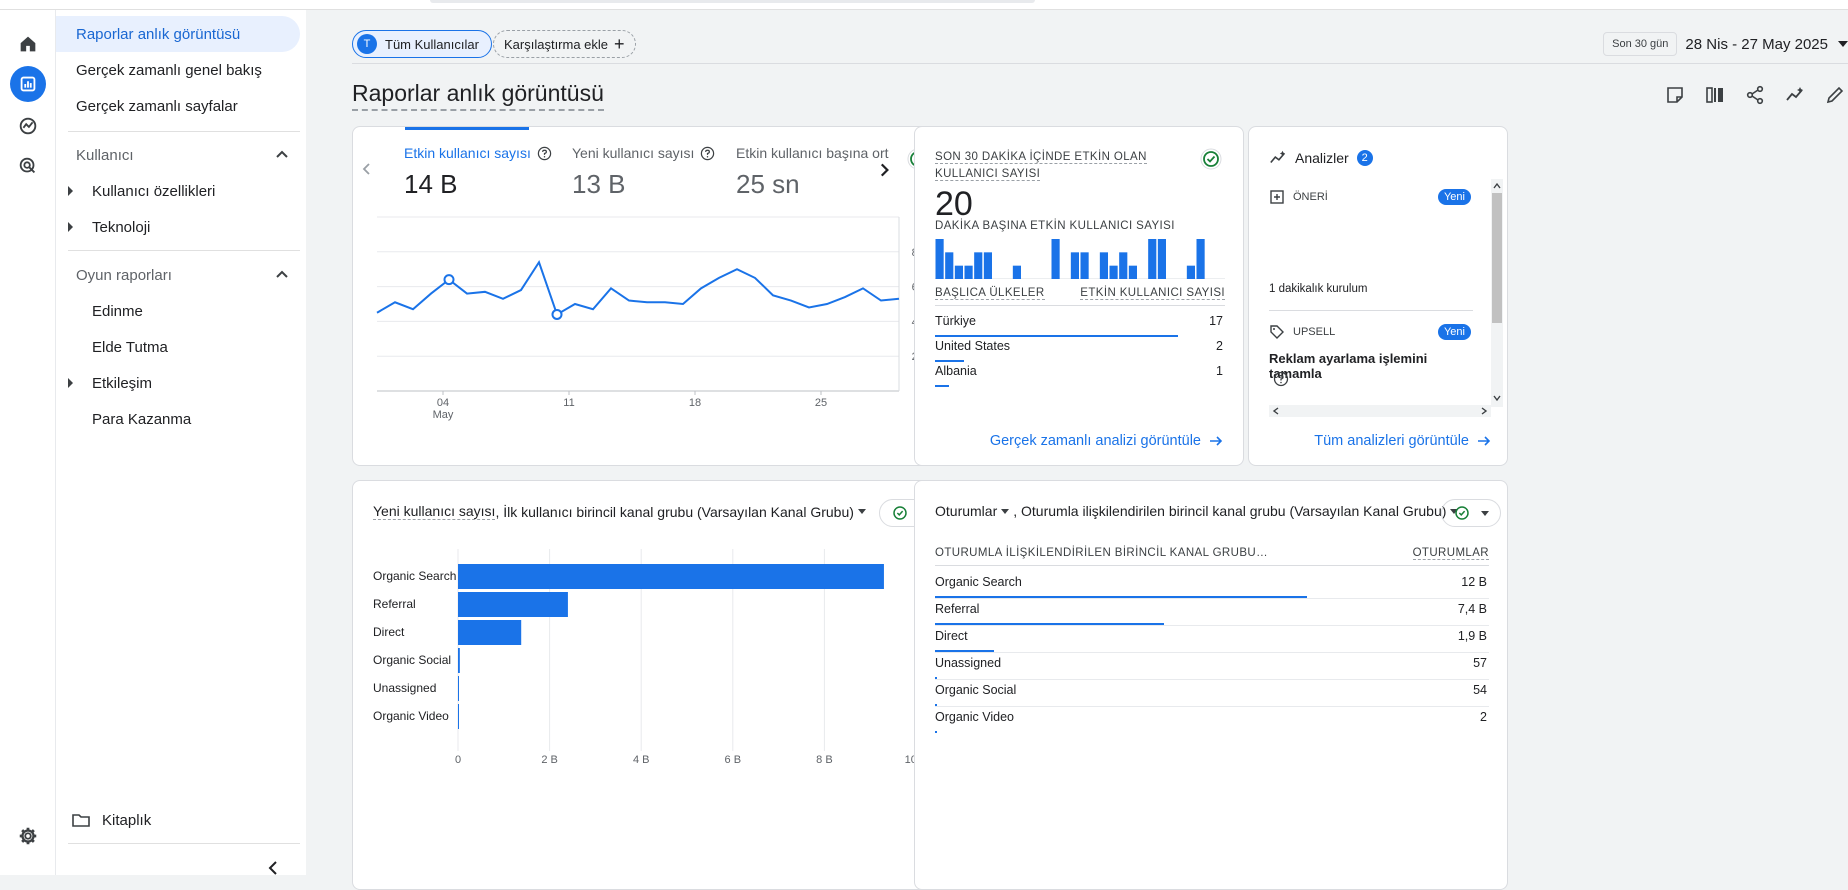  I want to click on insights-scrollbar, so click(1497, 293).